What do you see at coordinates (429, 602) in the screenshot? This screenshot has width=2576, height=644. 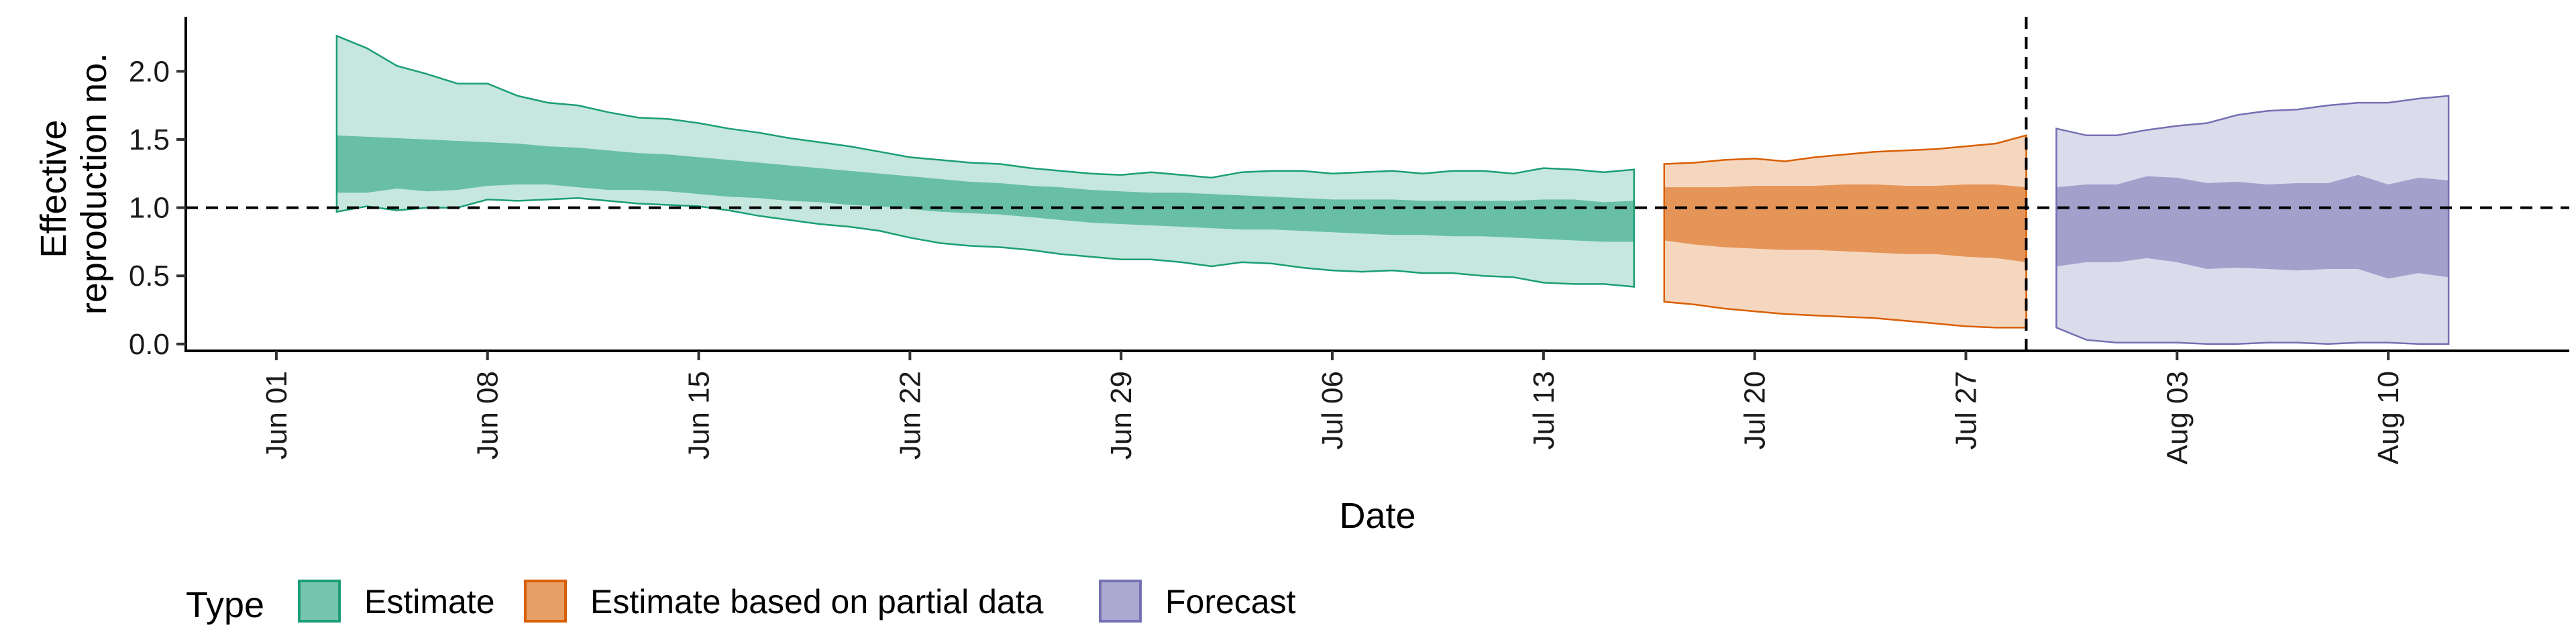 I see `legend-label-estimate: Estimate` at bounding box center [429, 602].